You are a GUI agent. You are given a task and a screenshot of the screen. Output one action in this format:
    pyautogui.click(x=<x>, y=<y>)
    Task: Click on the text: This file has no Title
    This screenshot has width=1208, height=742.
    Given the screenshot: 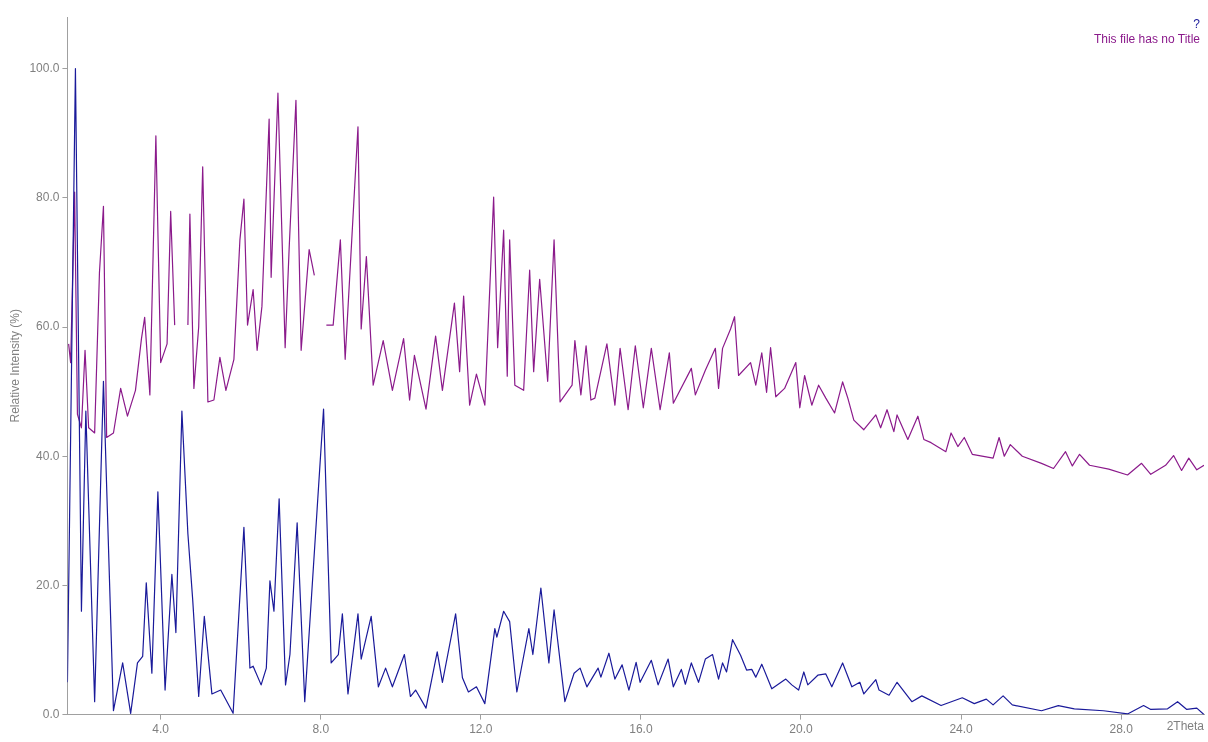 What is the action you would take?
    pyautogui.click(x=1147, y=39)
    